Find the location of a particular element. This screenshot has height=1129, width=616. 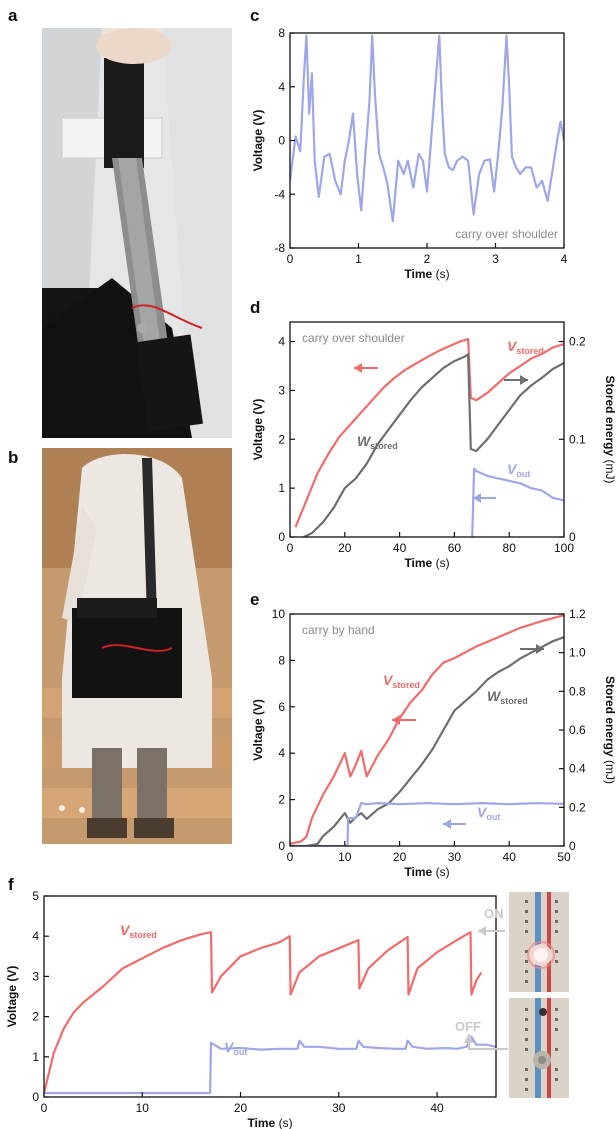

plot-frame-f is located at coordinates (270, 996).